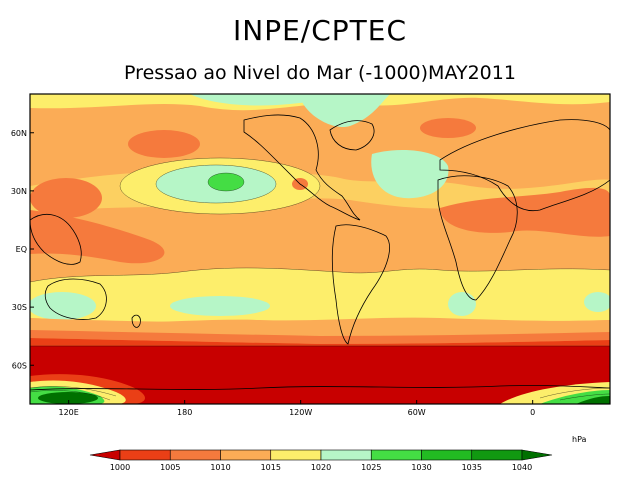  I want to click on colorbar-level-label: 1035, so click(472, 467).